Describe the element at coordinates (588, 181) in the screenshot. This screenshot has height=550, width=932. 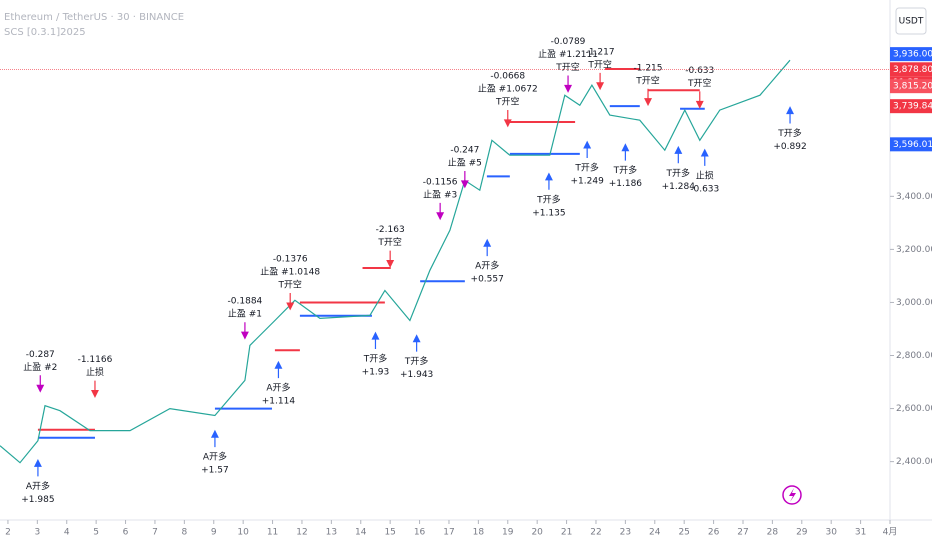
I see `signal-text: +1.249` at that location.